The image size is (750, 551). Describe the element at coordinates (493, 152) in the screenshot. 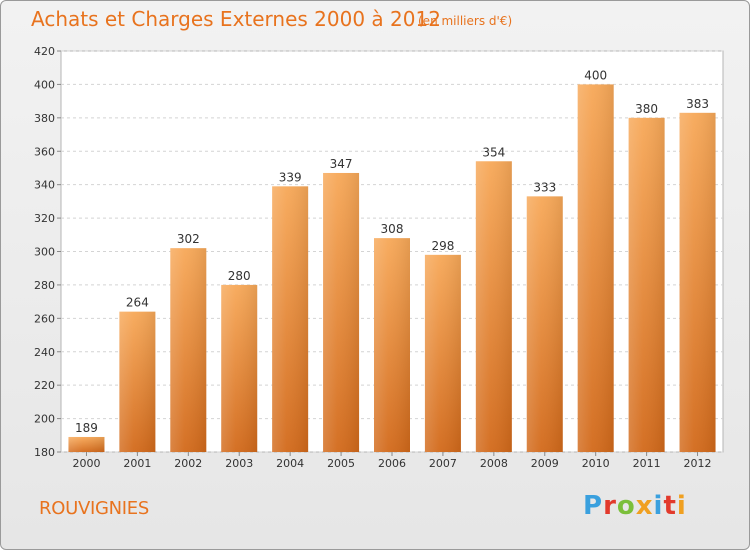

I see `data-label: 354` at that location.